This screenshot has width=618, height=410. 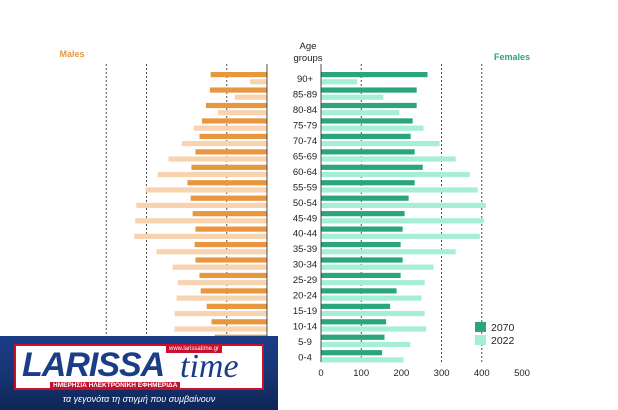 What do you see at coordinates (442, 373) in the screenshot?
I see `x-tick-label: 300` at bounding box center [442, 373].